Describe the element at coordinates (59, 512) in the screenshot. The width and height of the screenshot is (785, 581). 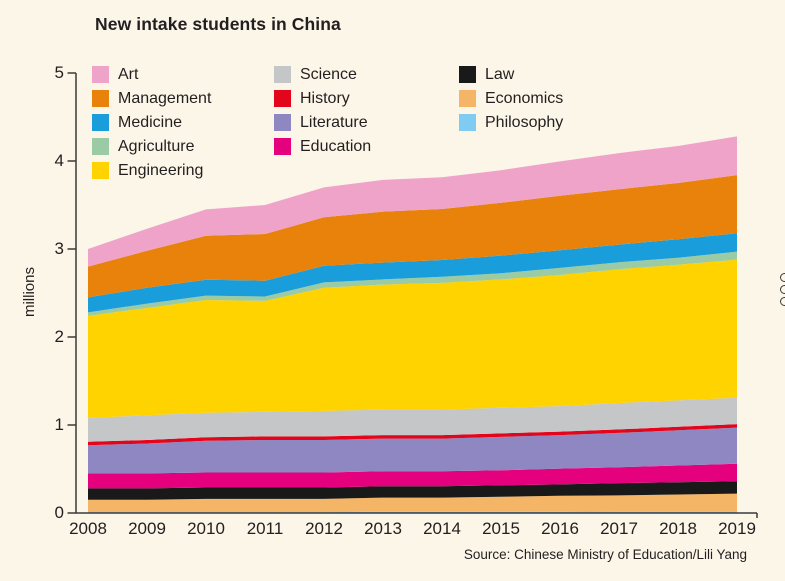
I see `y-tick-label-0: 0` at that location.